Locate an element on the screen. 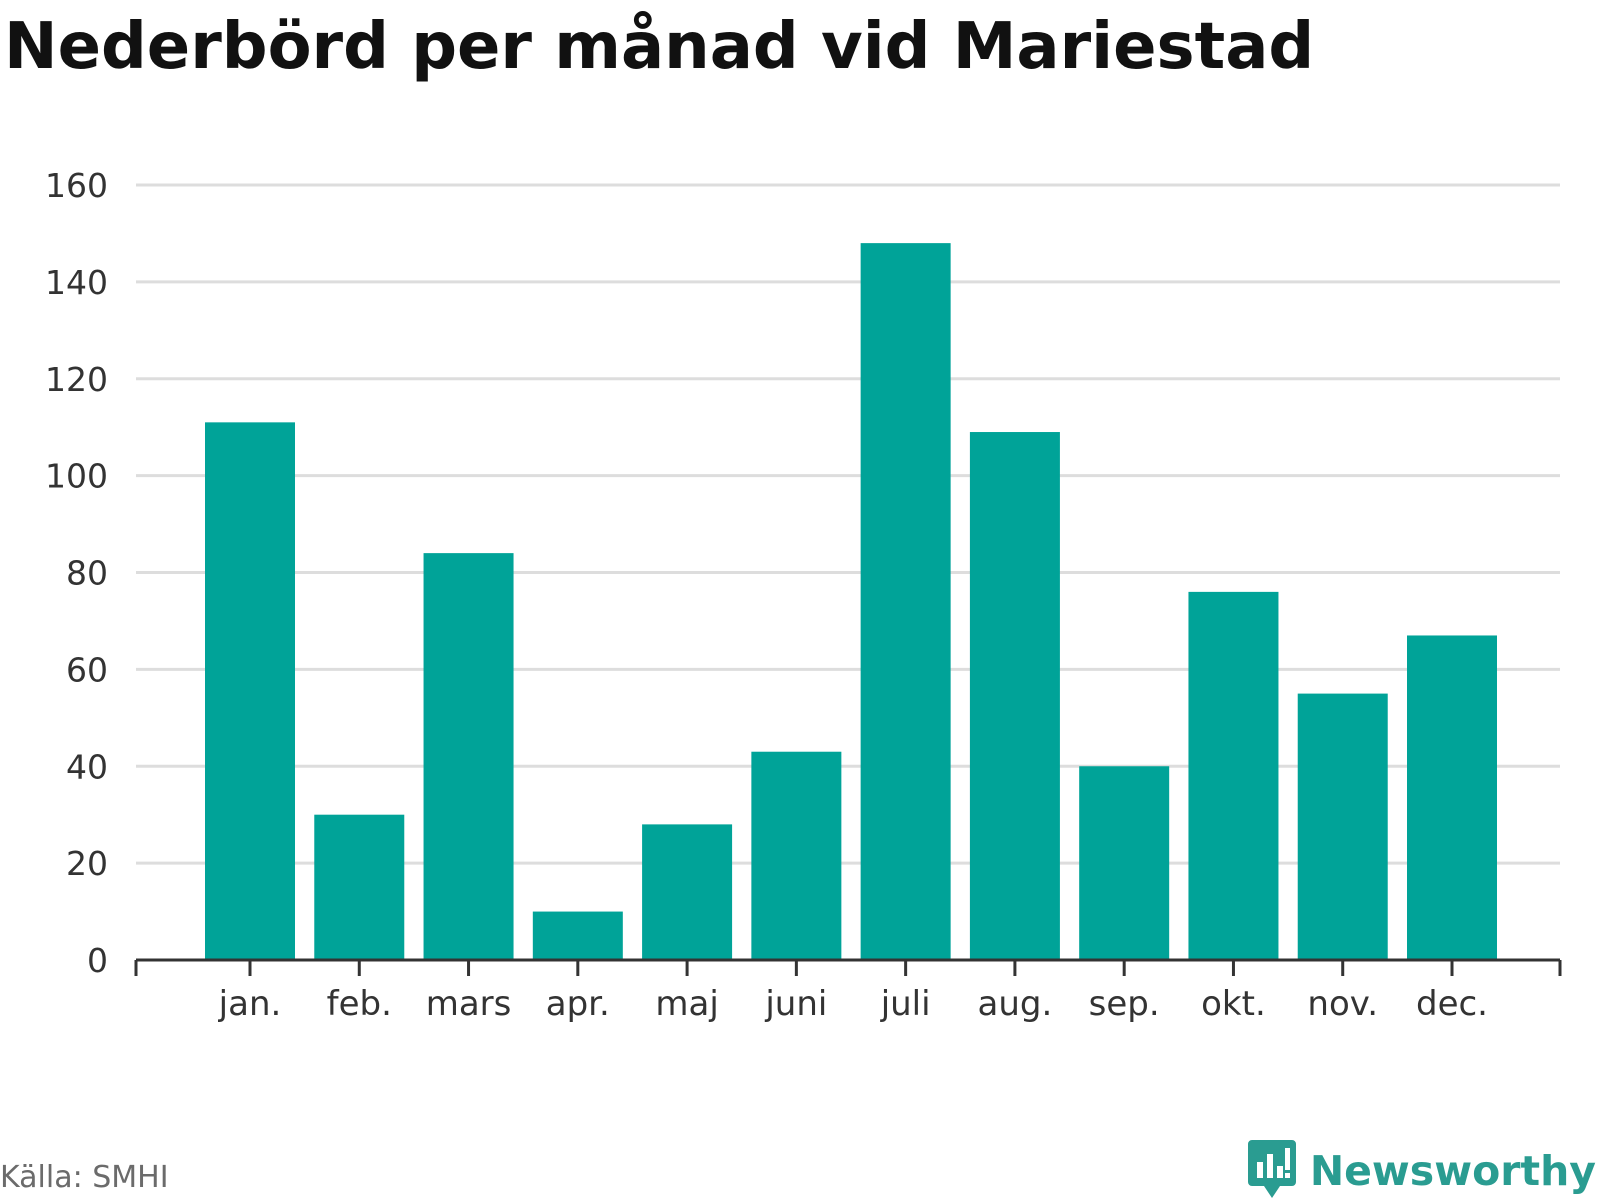  y-tick-label: 40 is located at coordinates (87, 766).